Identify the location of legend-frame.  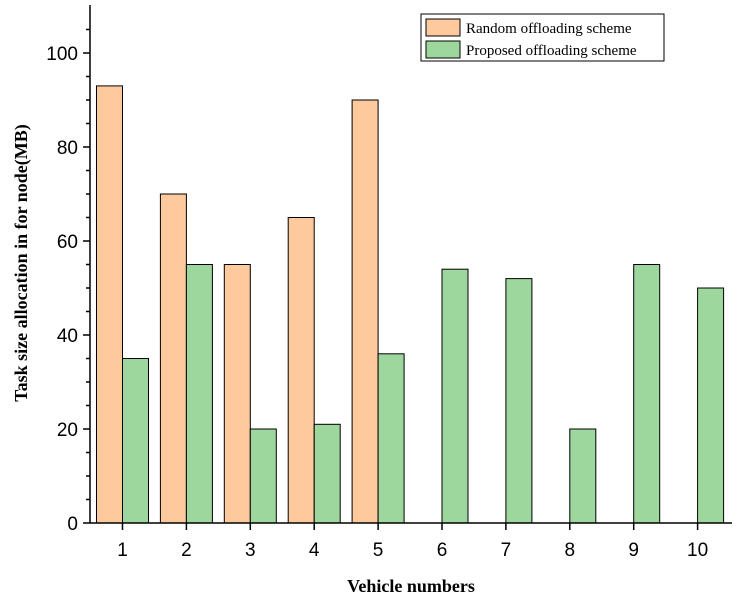
(542, 37).